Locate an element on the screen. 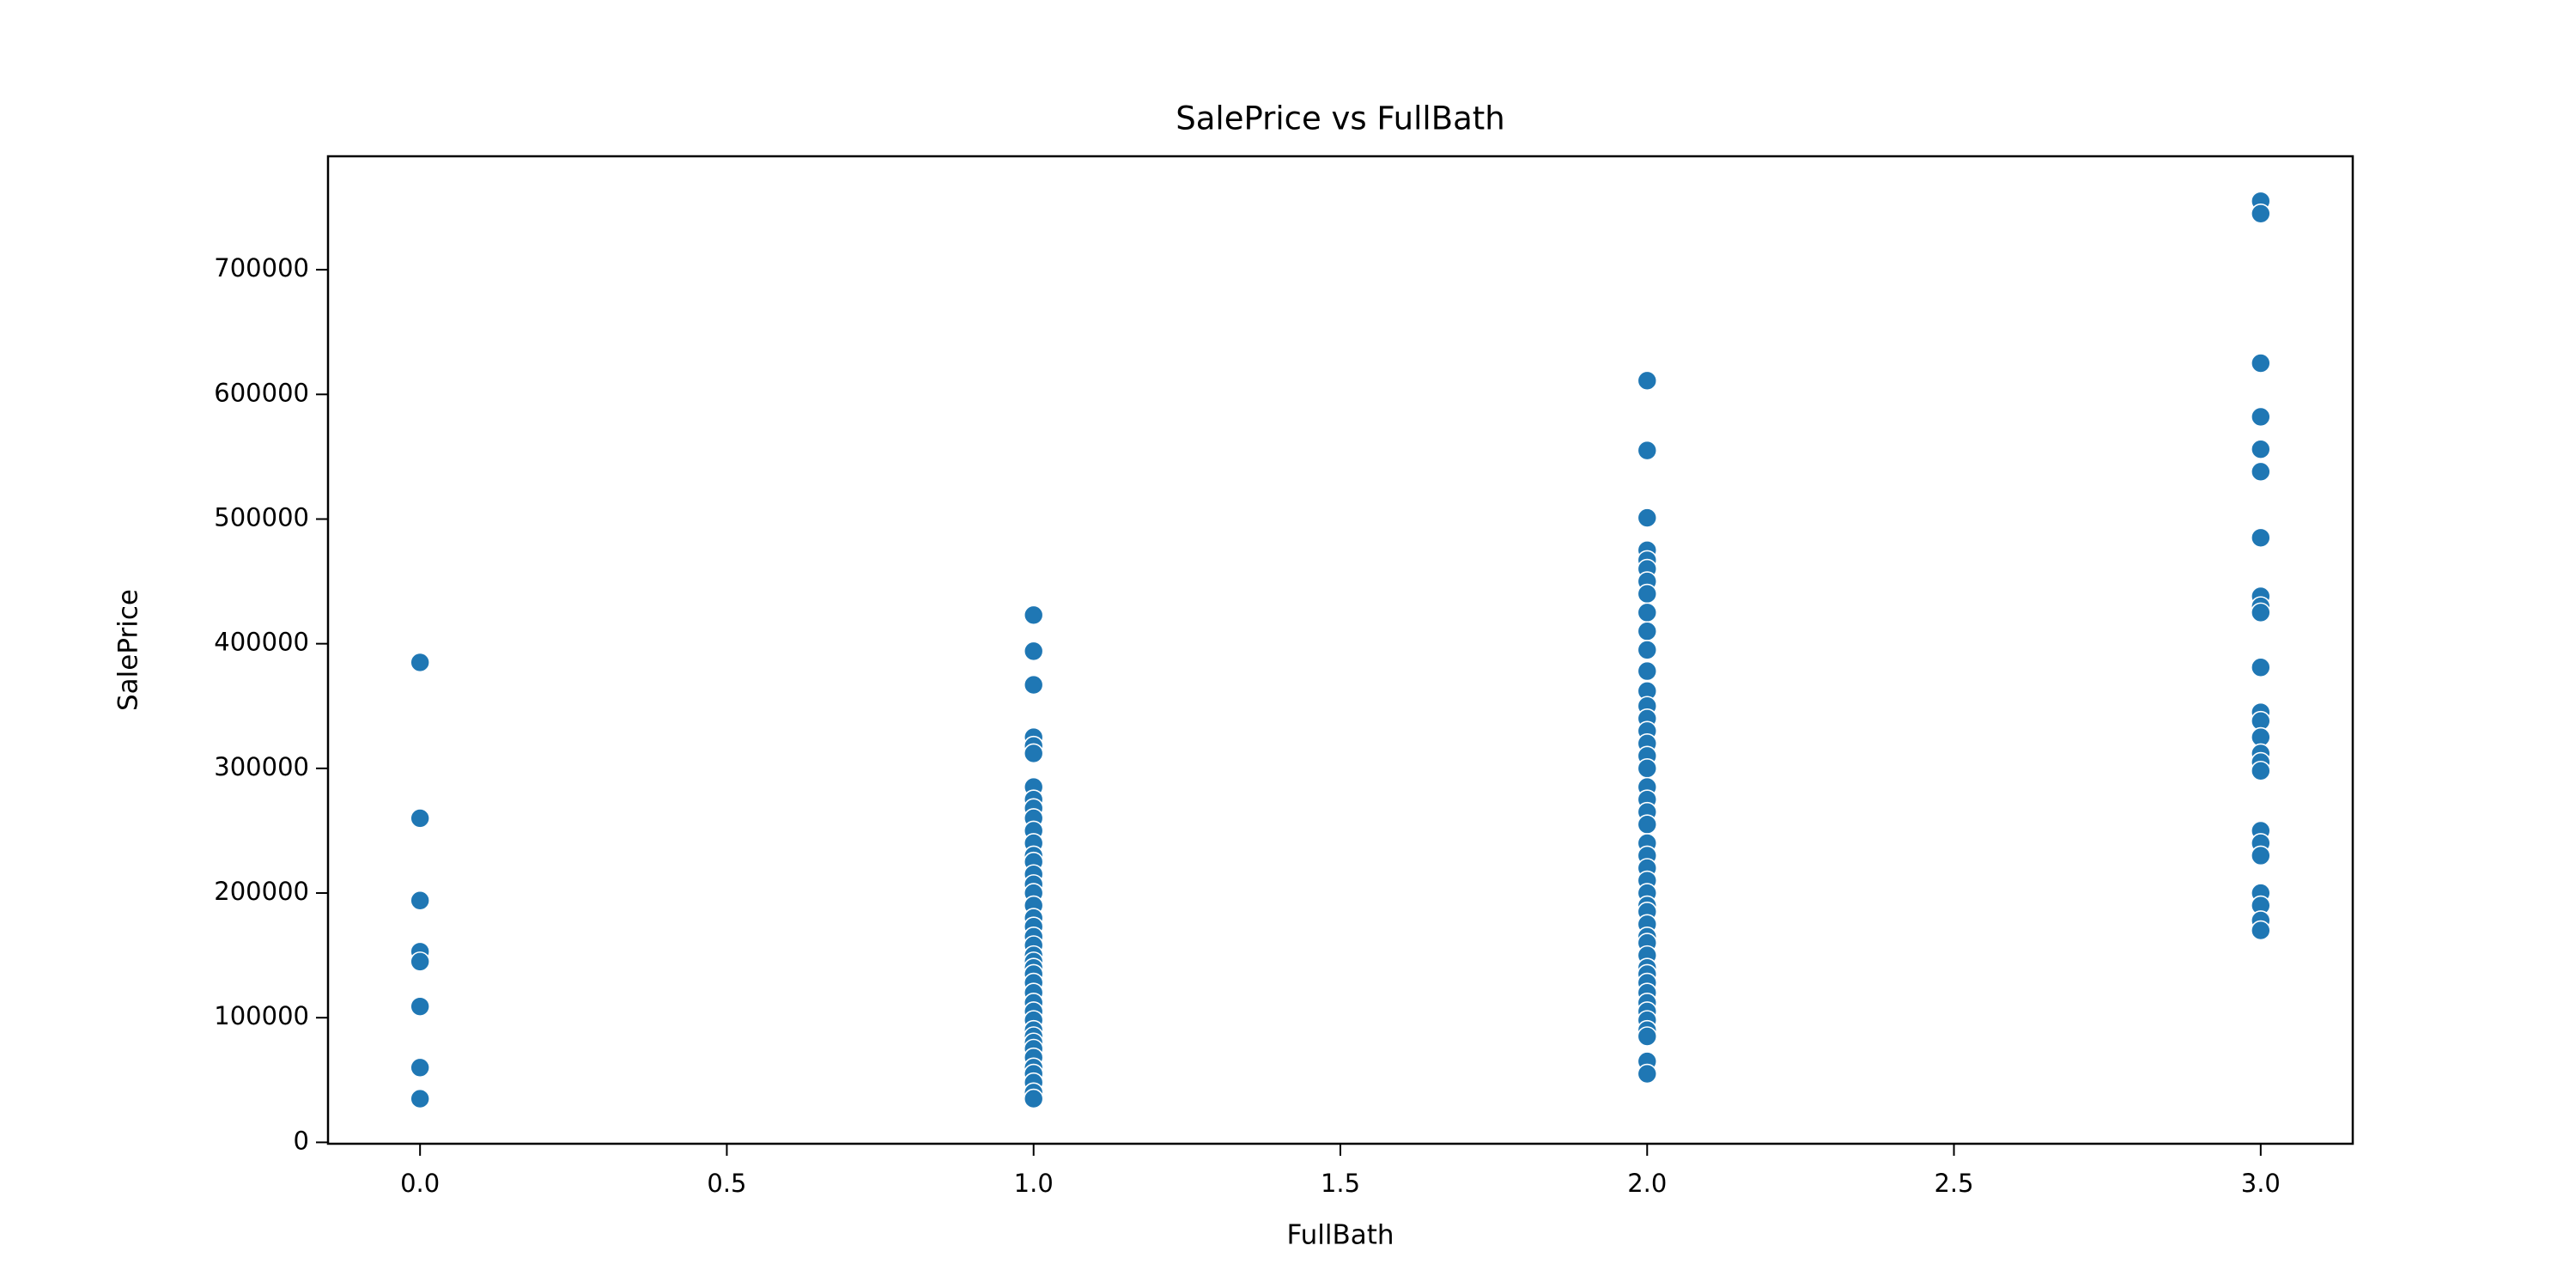  x-tick-label: 2.5 is located at coordinates (1953, 1184).